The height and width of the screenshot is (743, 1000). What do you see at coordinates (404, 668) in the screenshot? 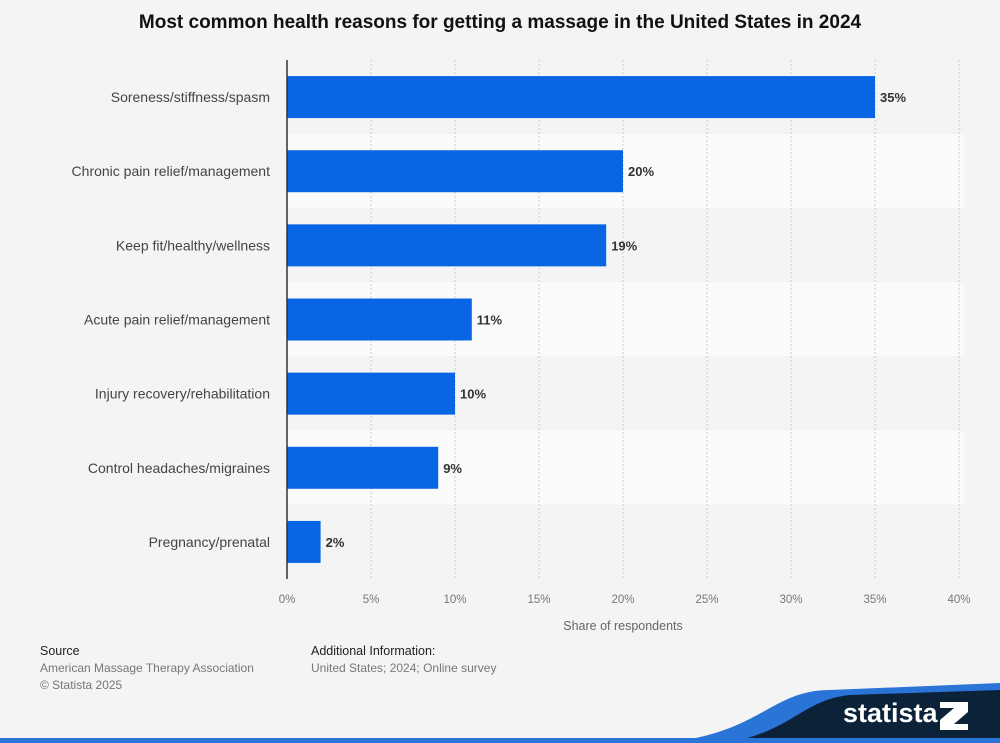
I see `info-text: United States; 2024; Online survey` at bounding box center [404, 668].